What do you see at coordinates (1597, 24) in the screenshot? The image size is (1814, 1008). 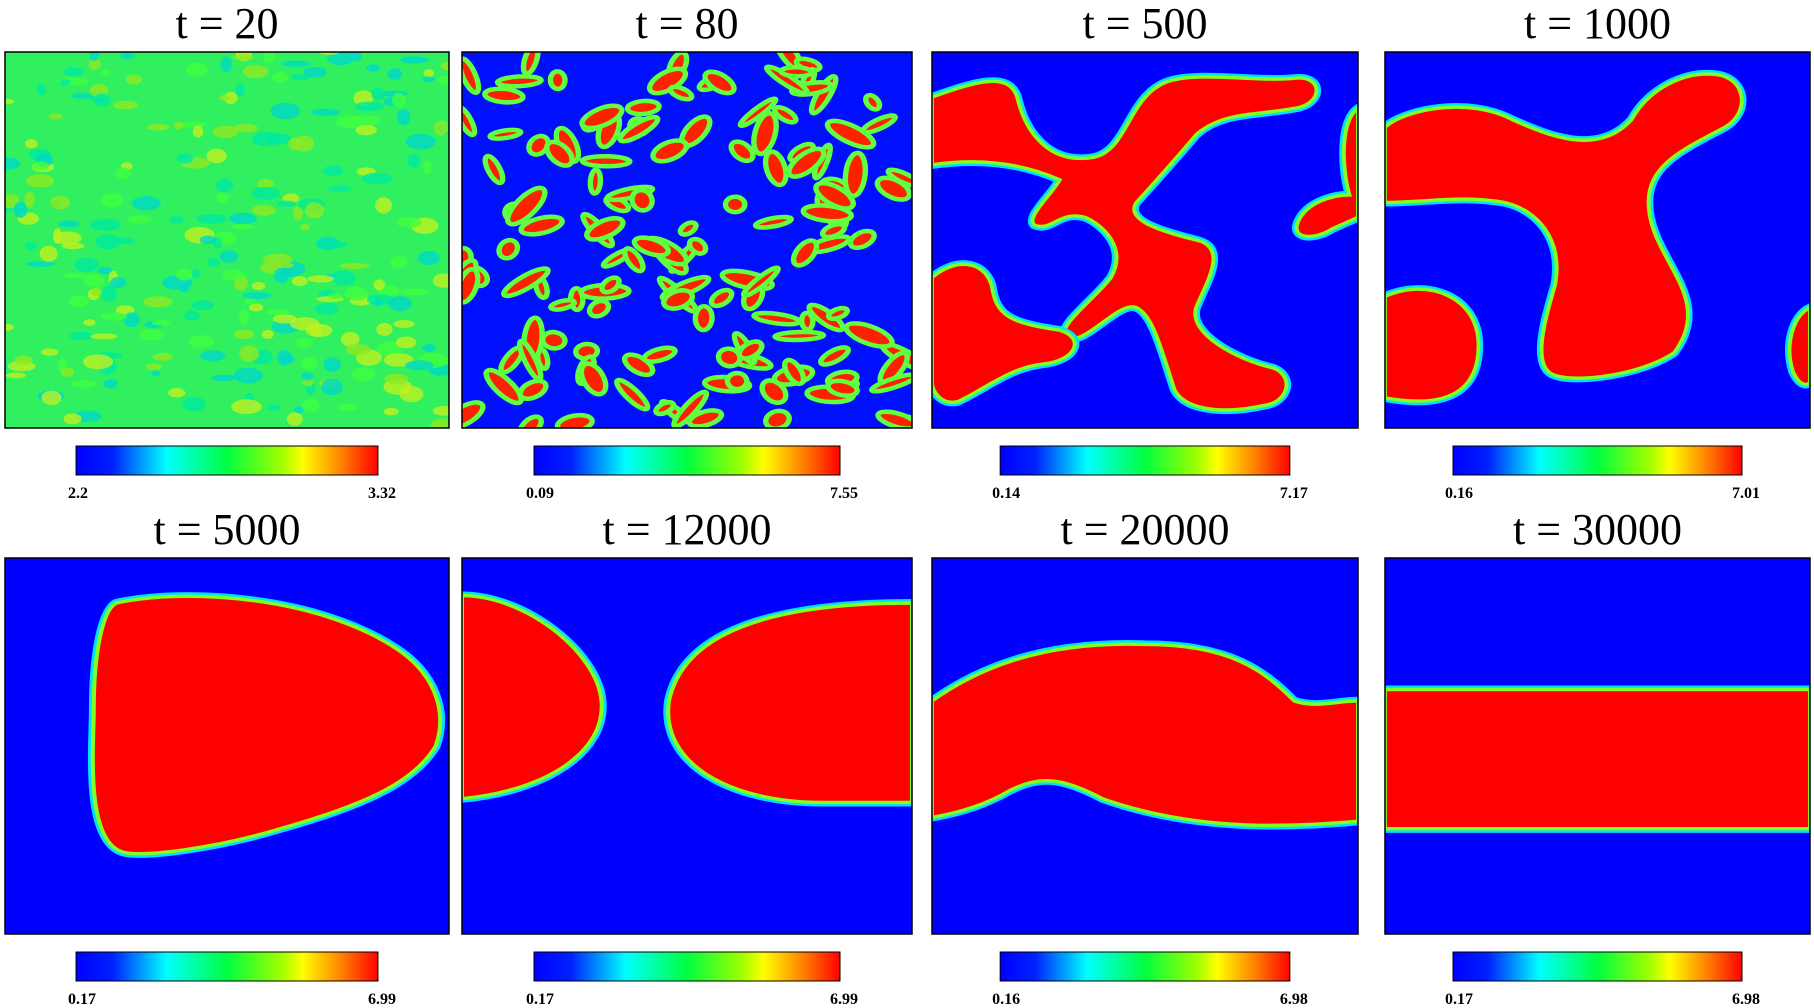 I see `panel-title: t = 1000` at bounding box center [1597, 24].